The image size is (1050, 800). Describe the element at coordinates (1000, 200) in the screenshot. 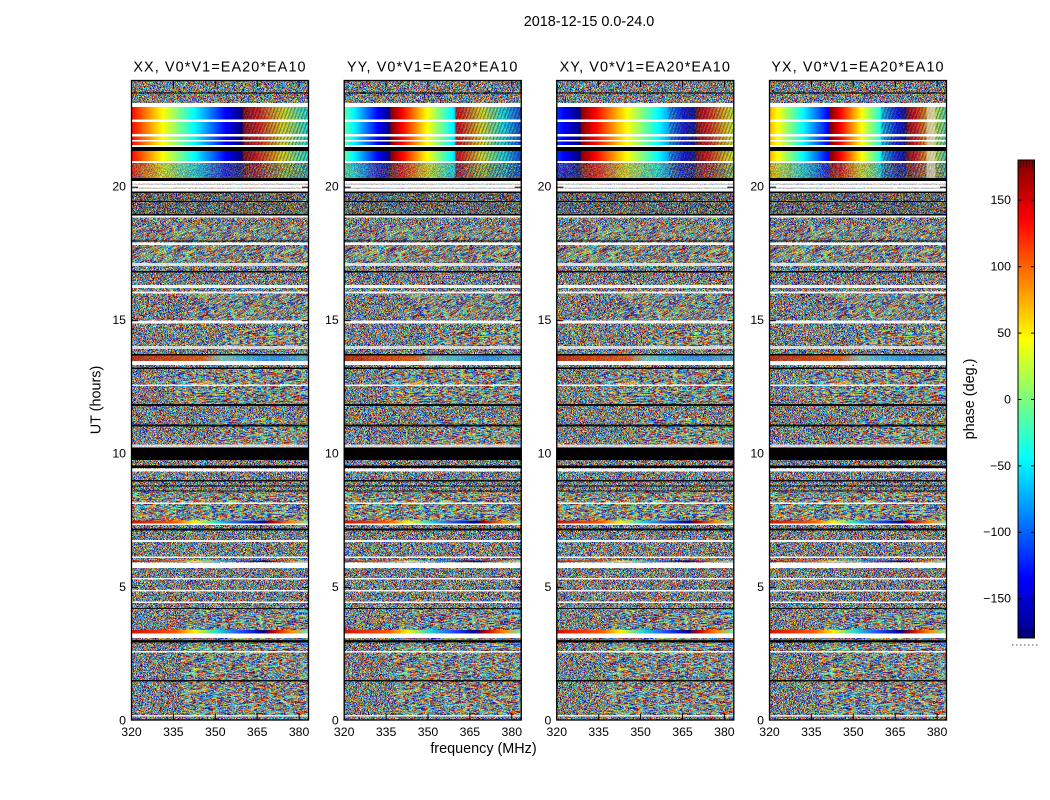

I see `svg-text: 150` at that location.